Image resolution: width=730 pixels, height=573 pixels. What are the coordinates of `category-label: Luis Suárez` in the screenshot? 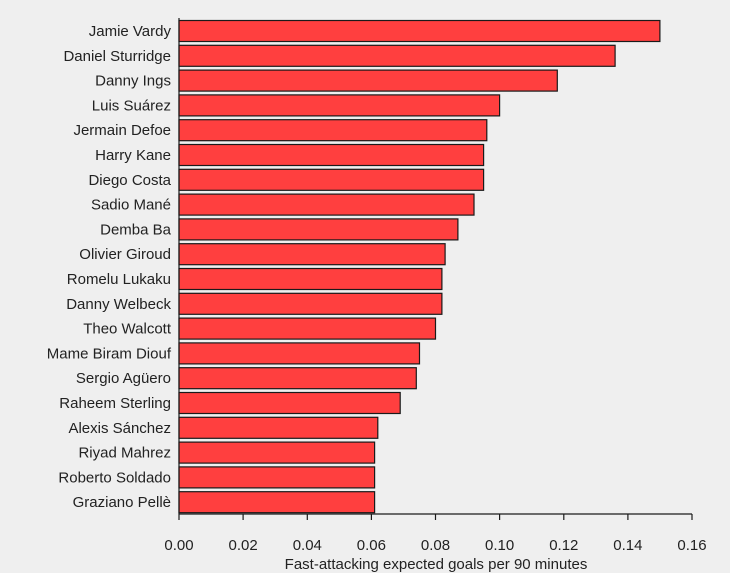 It's located at (131, 105).